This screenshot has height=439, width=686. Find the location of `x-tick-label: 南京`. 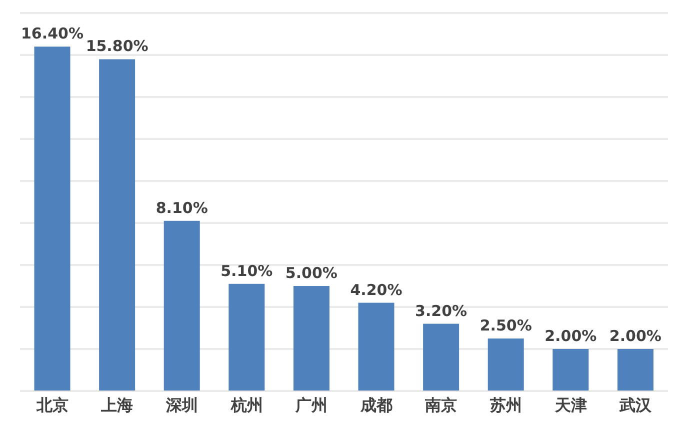

x-tick-label: 南京 is located at coordinates (441, 404).